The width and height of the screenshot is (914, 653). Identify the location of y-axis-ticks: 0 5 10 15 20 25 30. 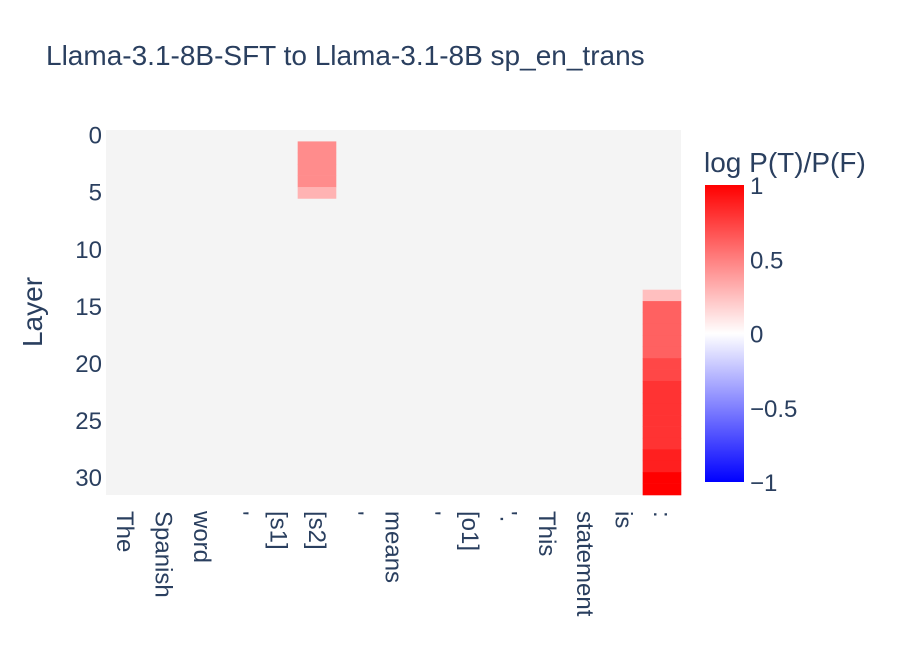
(88, 307).